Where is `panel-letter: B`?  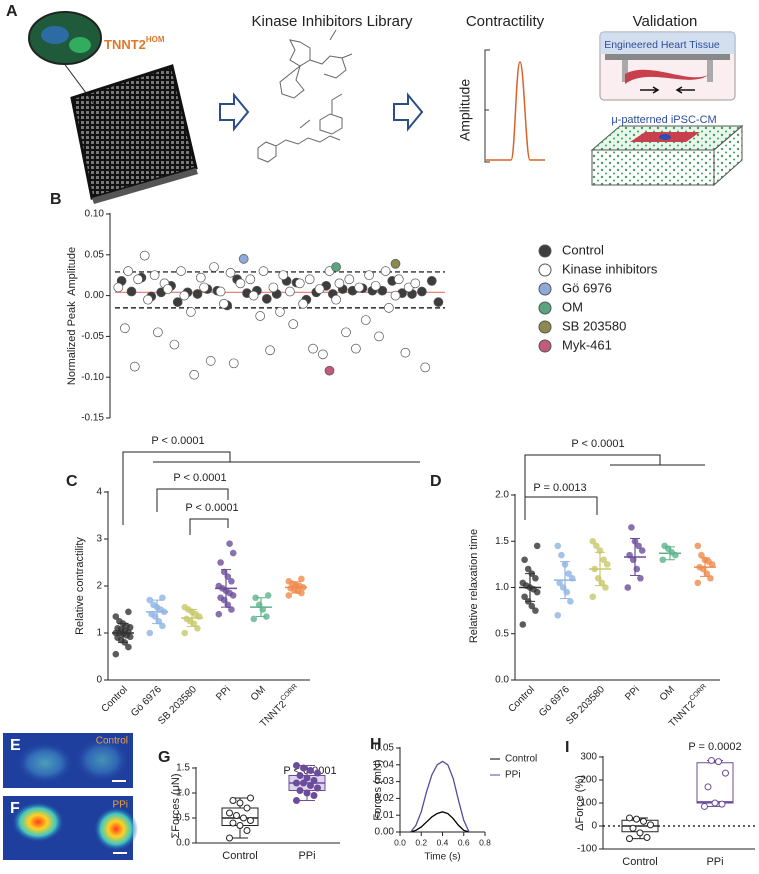 panel-letter: B is located at coordinates (56, 199).